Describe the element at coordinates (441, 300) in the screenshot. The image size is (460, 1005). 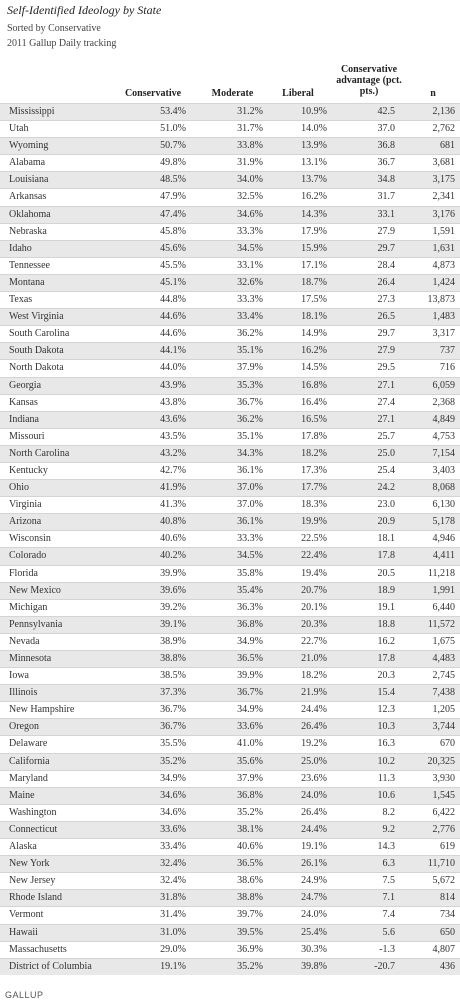
I see `sample-size: 13,873` at that location.